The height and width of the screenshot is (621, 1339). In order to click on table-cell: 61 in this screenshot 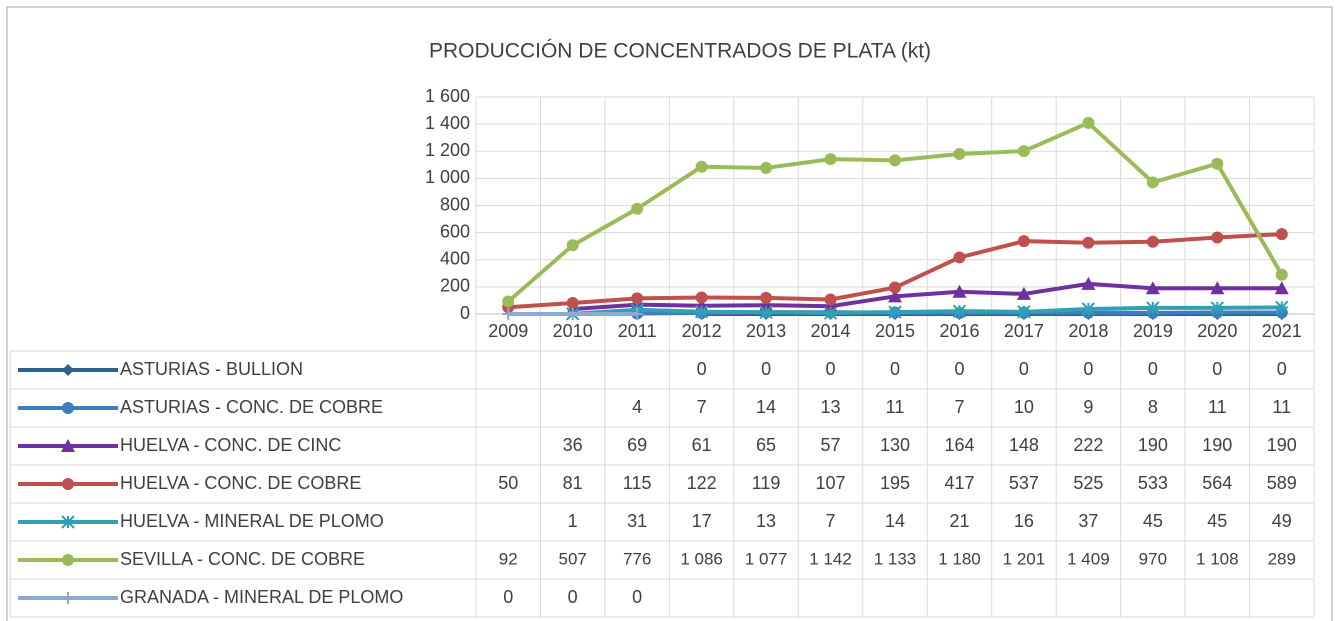, I will do `click(702, 445)`.